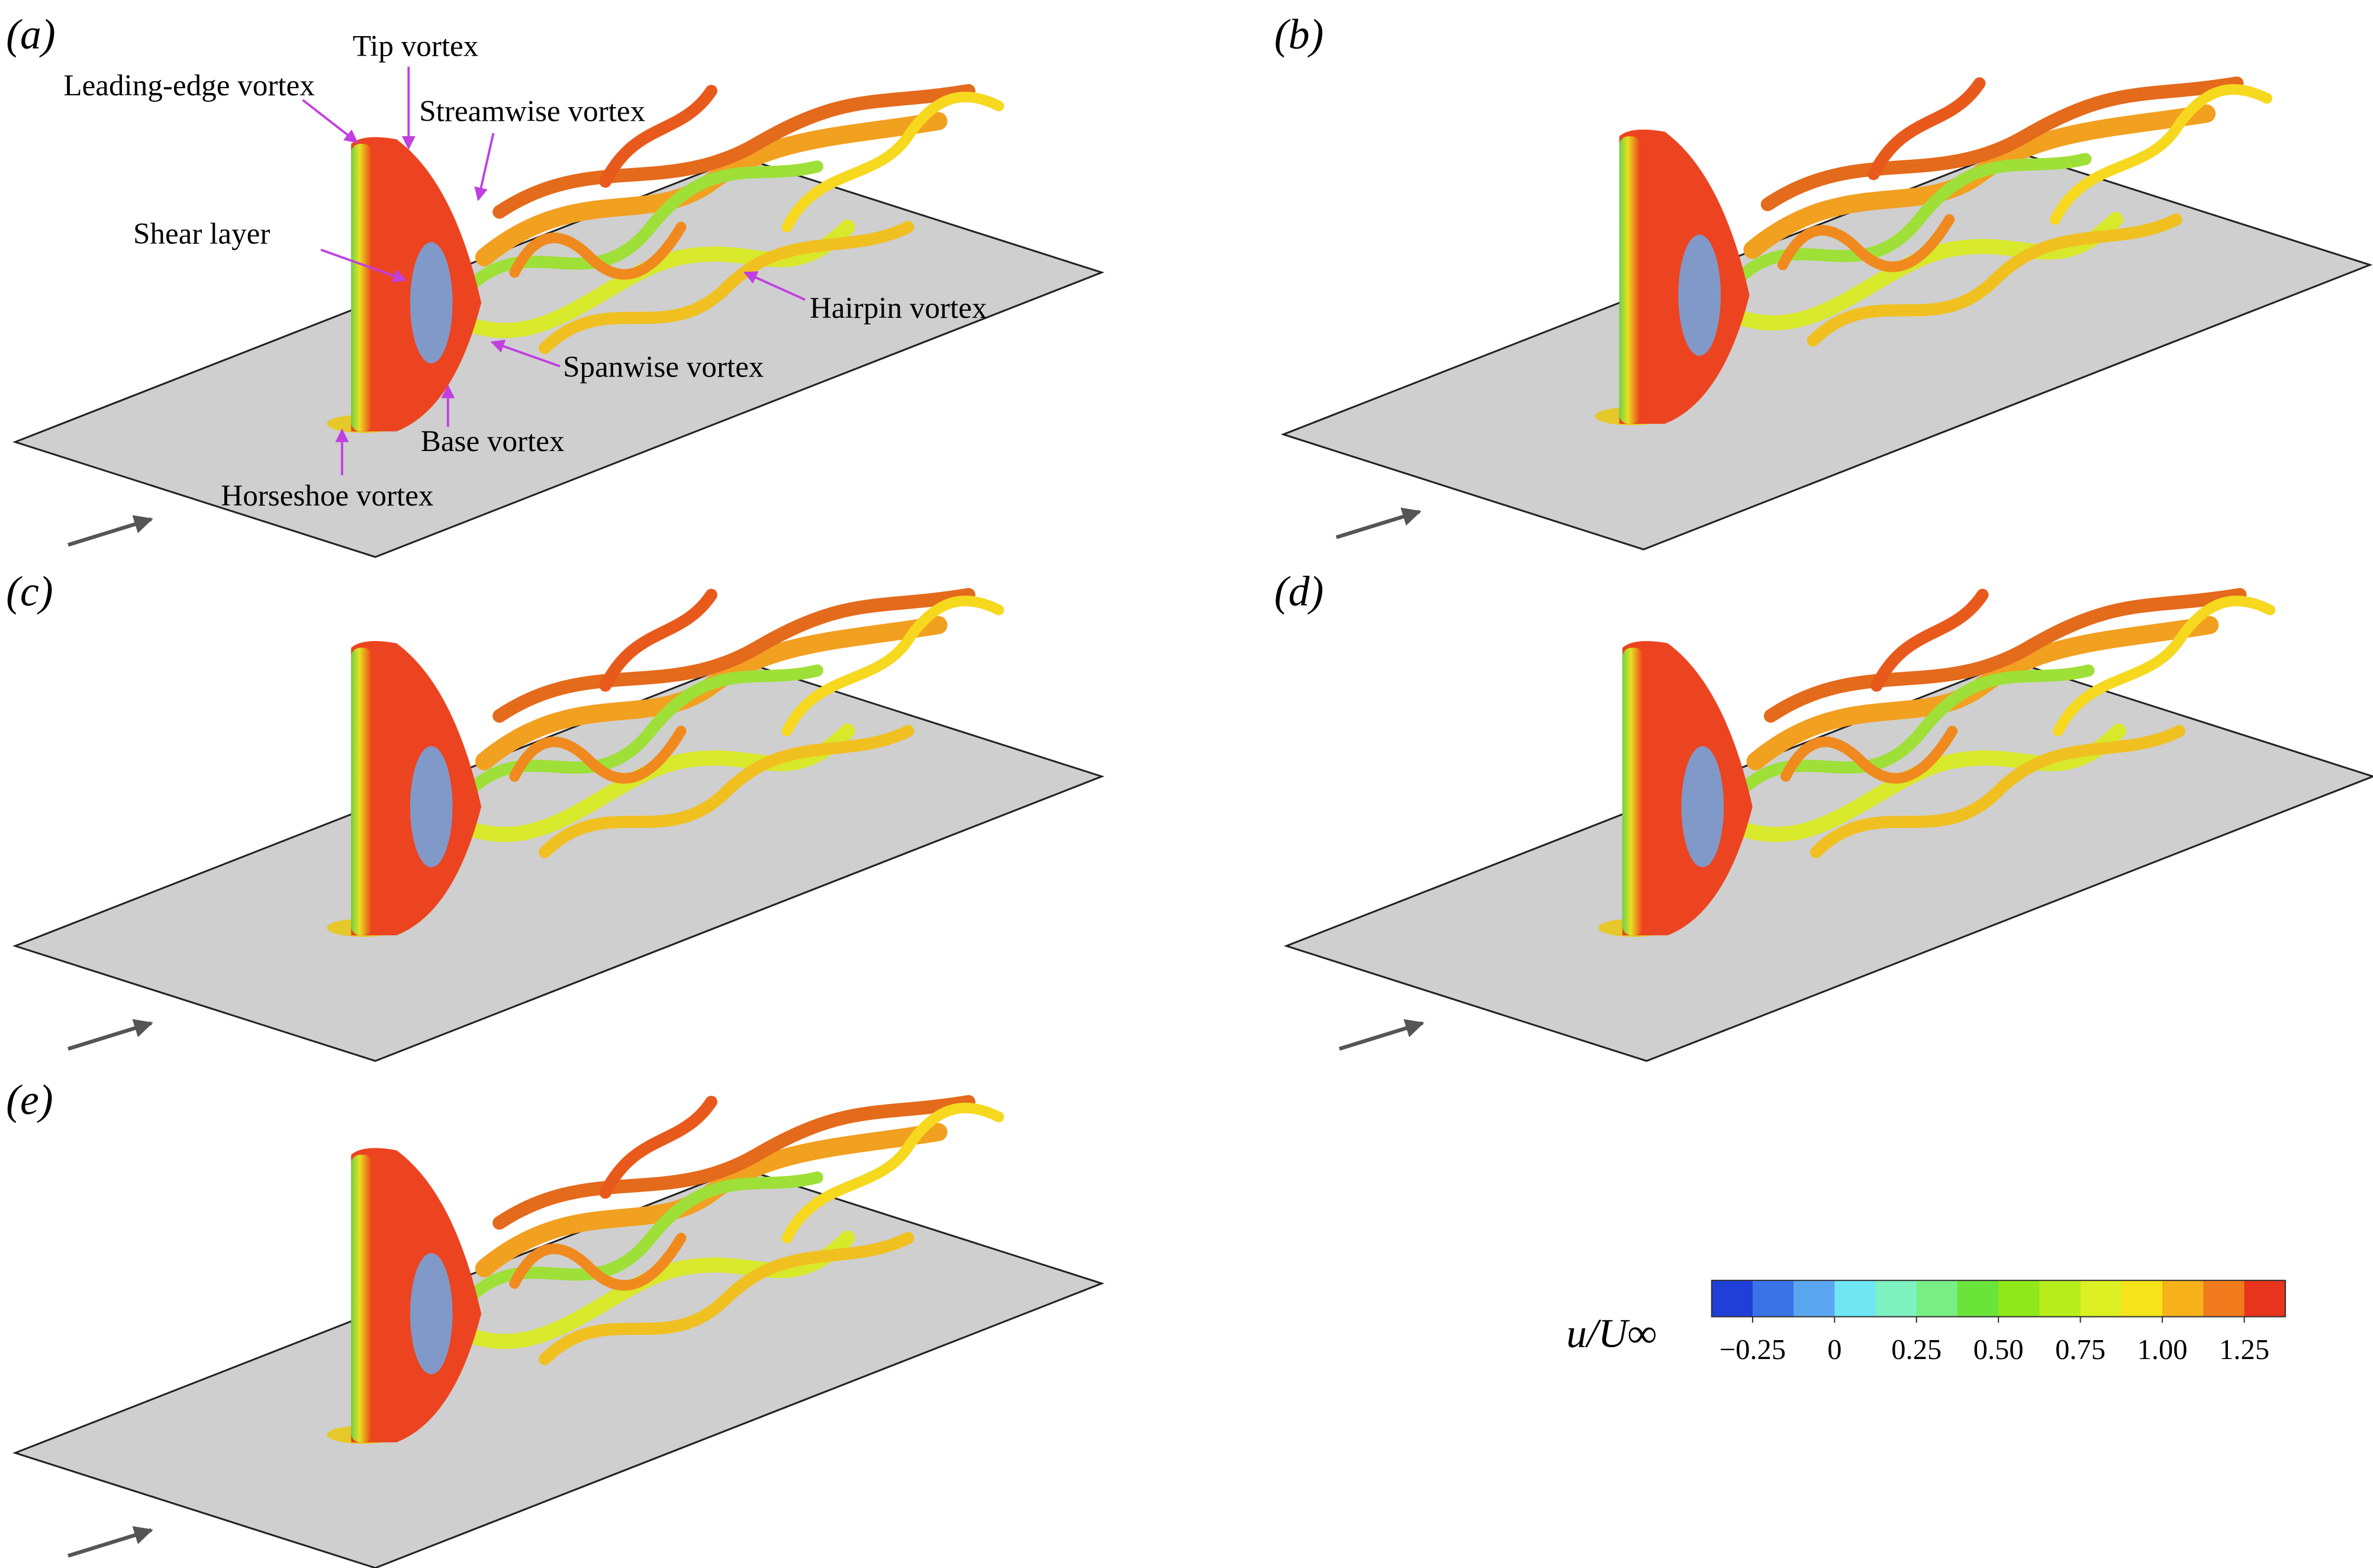  Describe the element at coordinates (1999, 1350) in the screenshot. I see `colorbar-tick-label: 0.50` at that location.